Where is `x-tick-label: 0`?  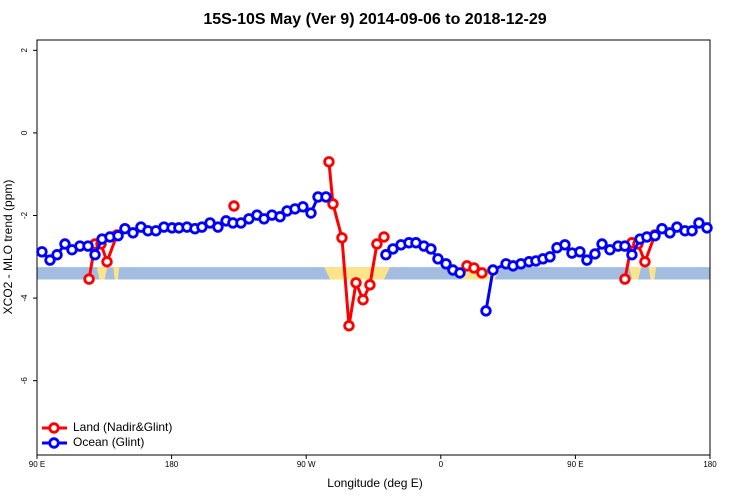 x-tick-label: 0 is located at coordinates (441, 464).